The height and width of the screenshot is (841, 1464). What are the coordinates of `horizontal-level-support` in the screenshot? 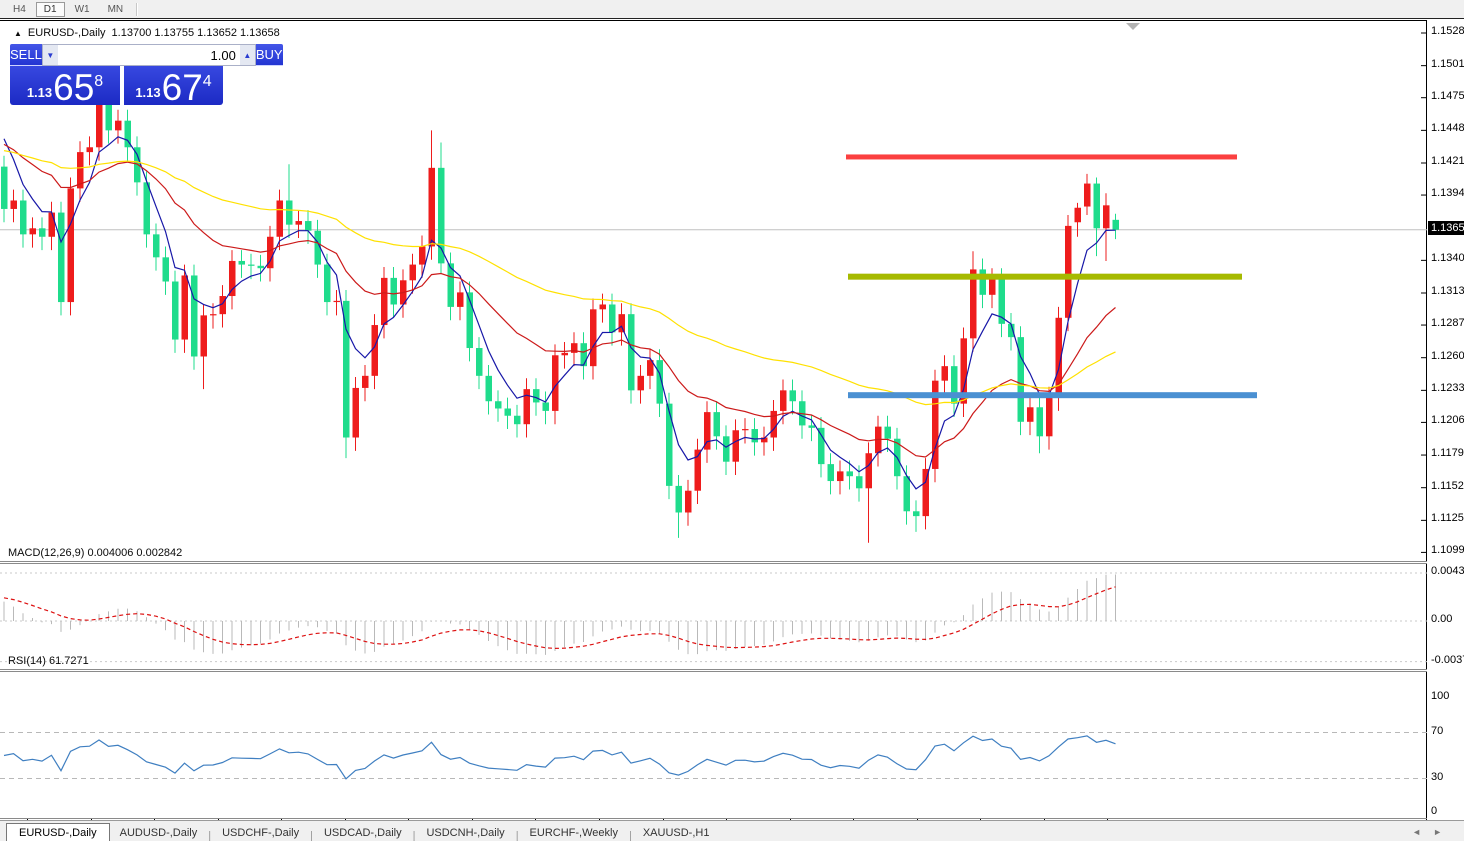 It's located at (1052, 395).